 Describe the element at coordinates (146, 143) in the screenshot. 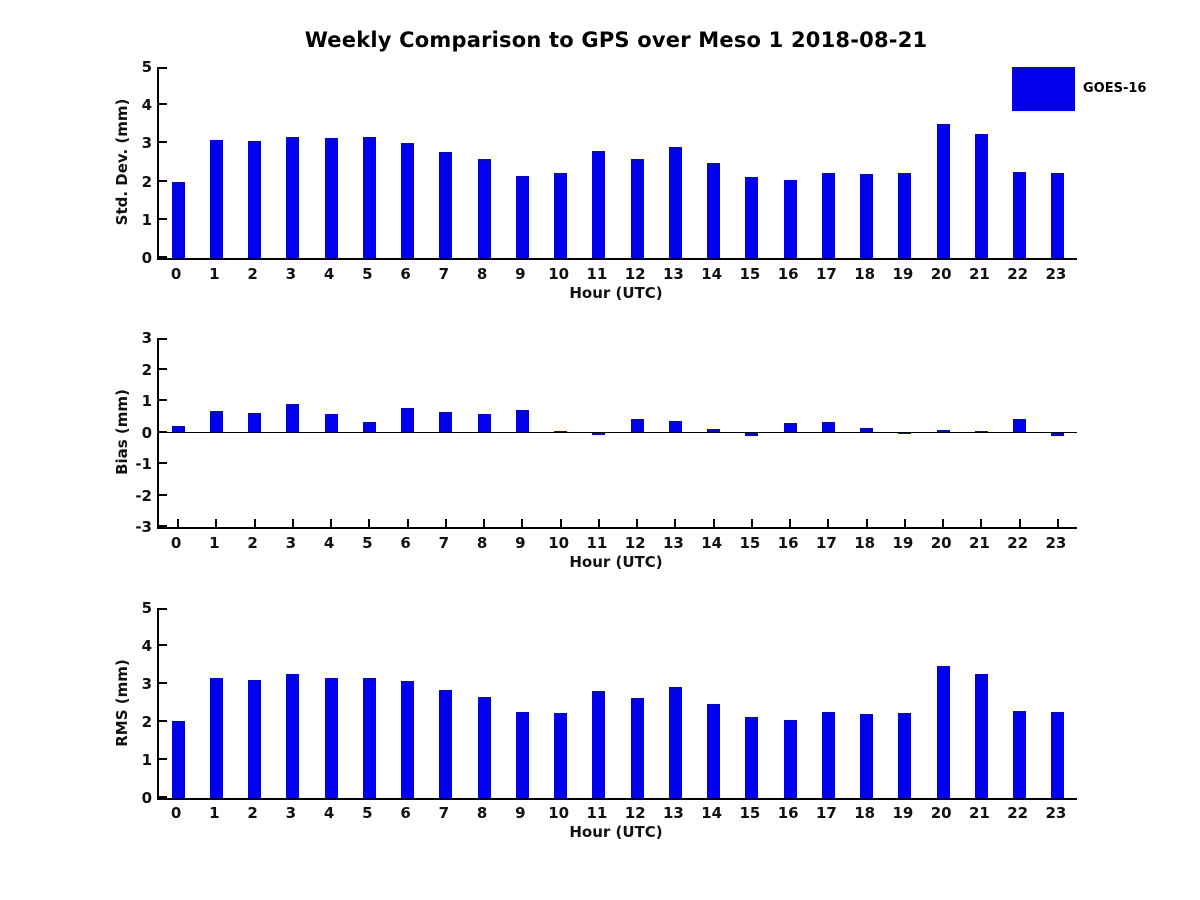

I see `y-tick-label: 3` at that location.